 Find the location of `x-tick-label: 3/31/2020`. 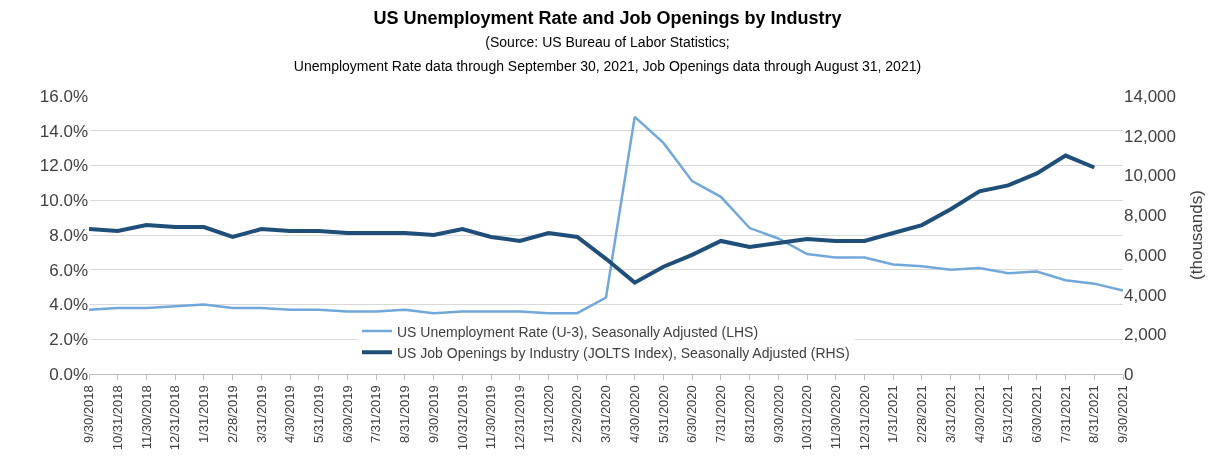

x-tick-label: 3/31/2020 is located at coordinates (606, 414).